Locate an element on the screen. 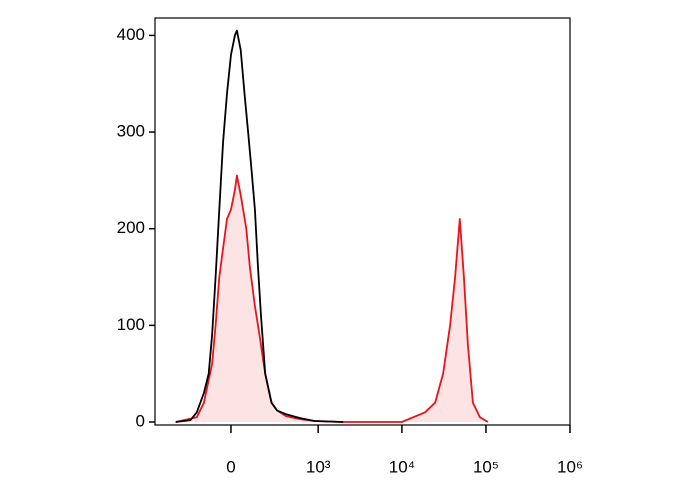  y-tick-label: 200 is located at coordinates (131, 227).